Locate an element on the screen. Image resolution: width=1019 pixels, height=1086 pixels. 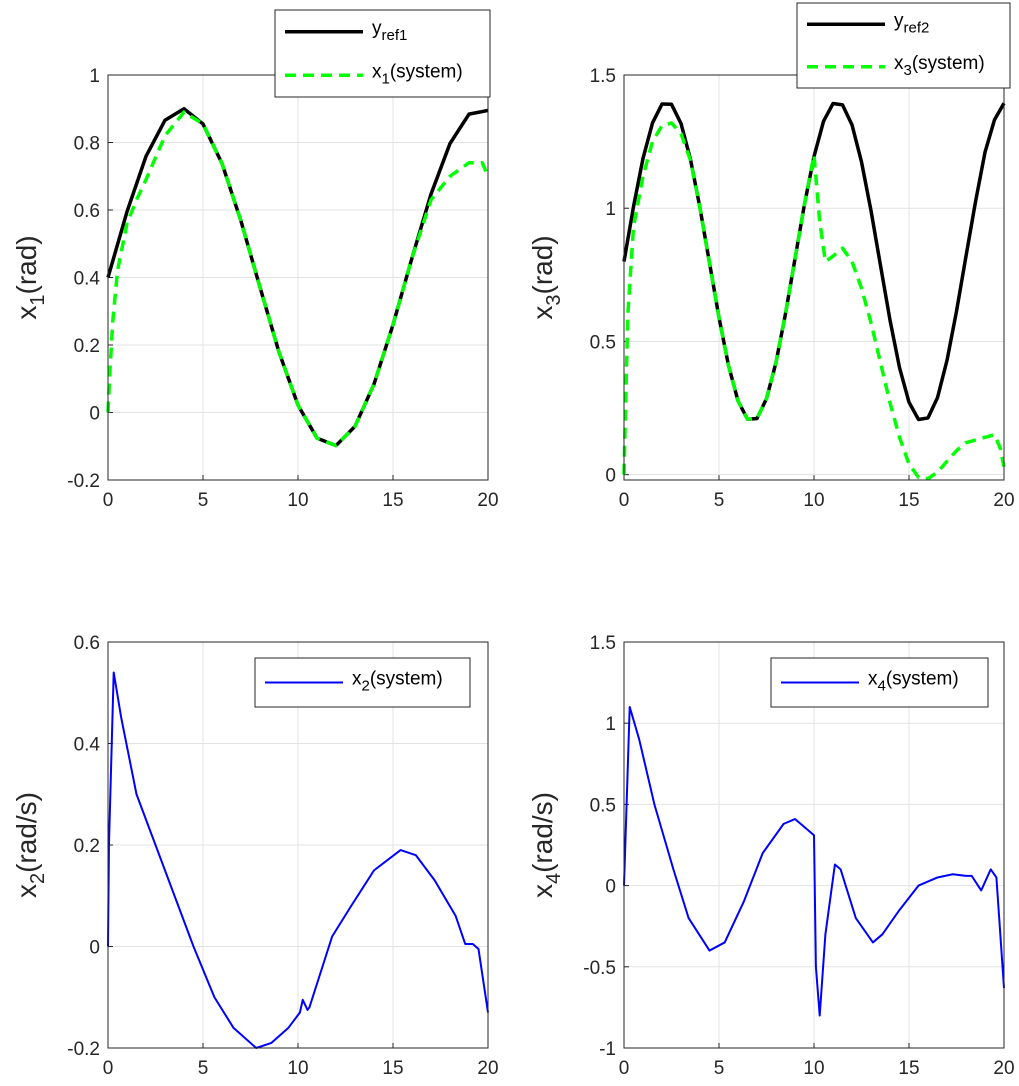
legend-label-part: 2 is located at coordinates (366, 686).